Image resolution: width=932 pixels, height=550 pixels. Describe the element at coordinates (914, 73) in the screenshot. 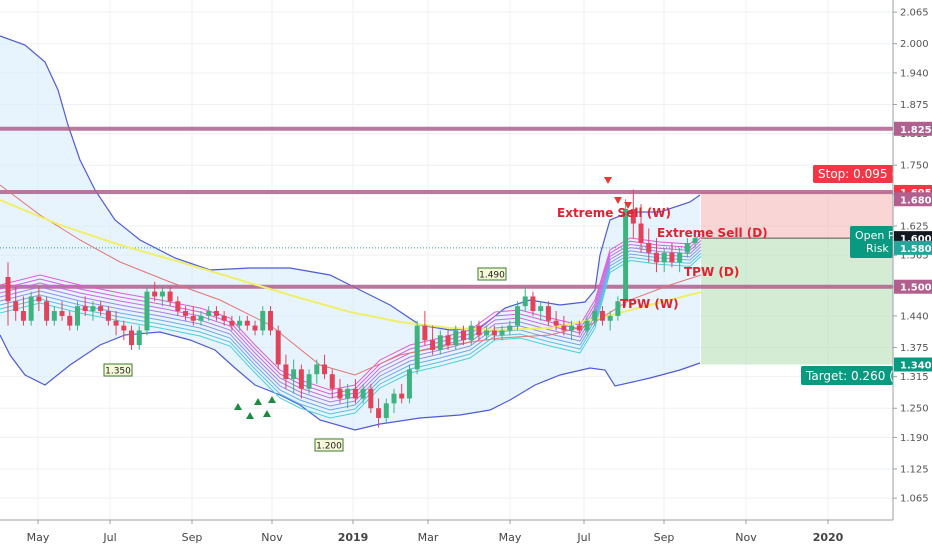

I see `price-tick-label-2: 1.940` at that location.